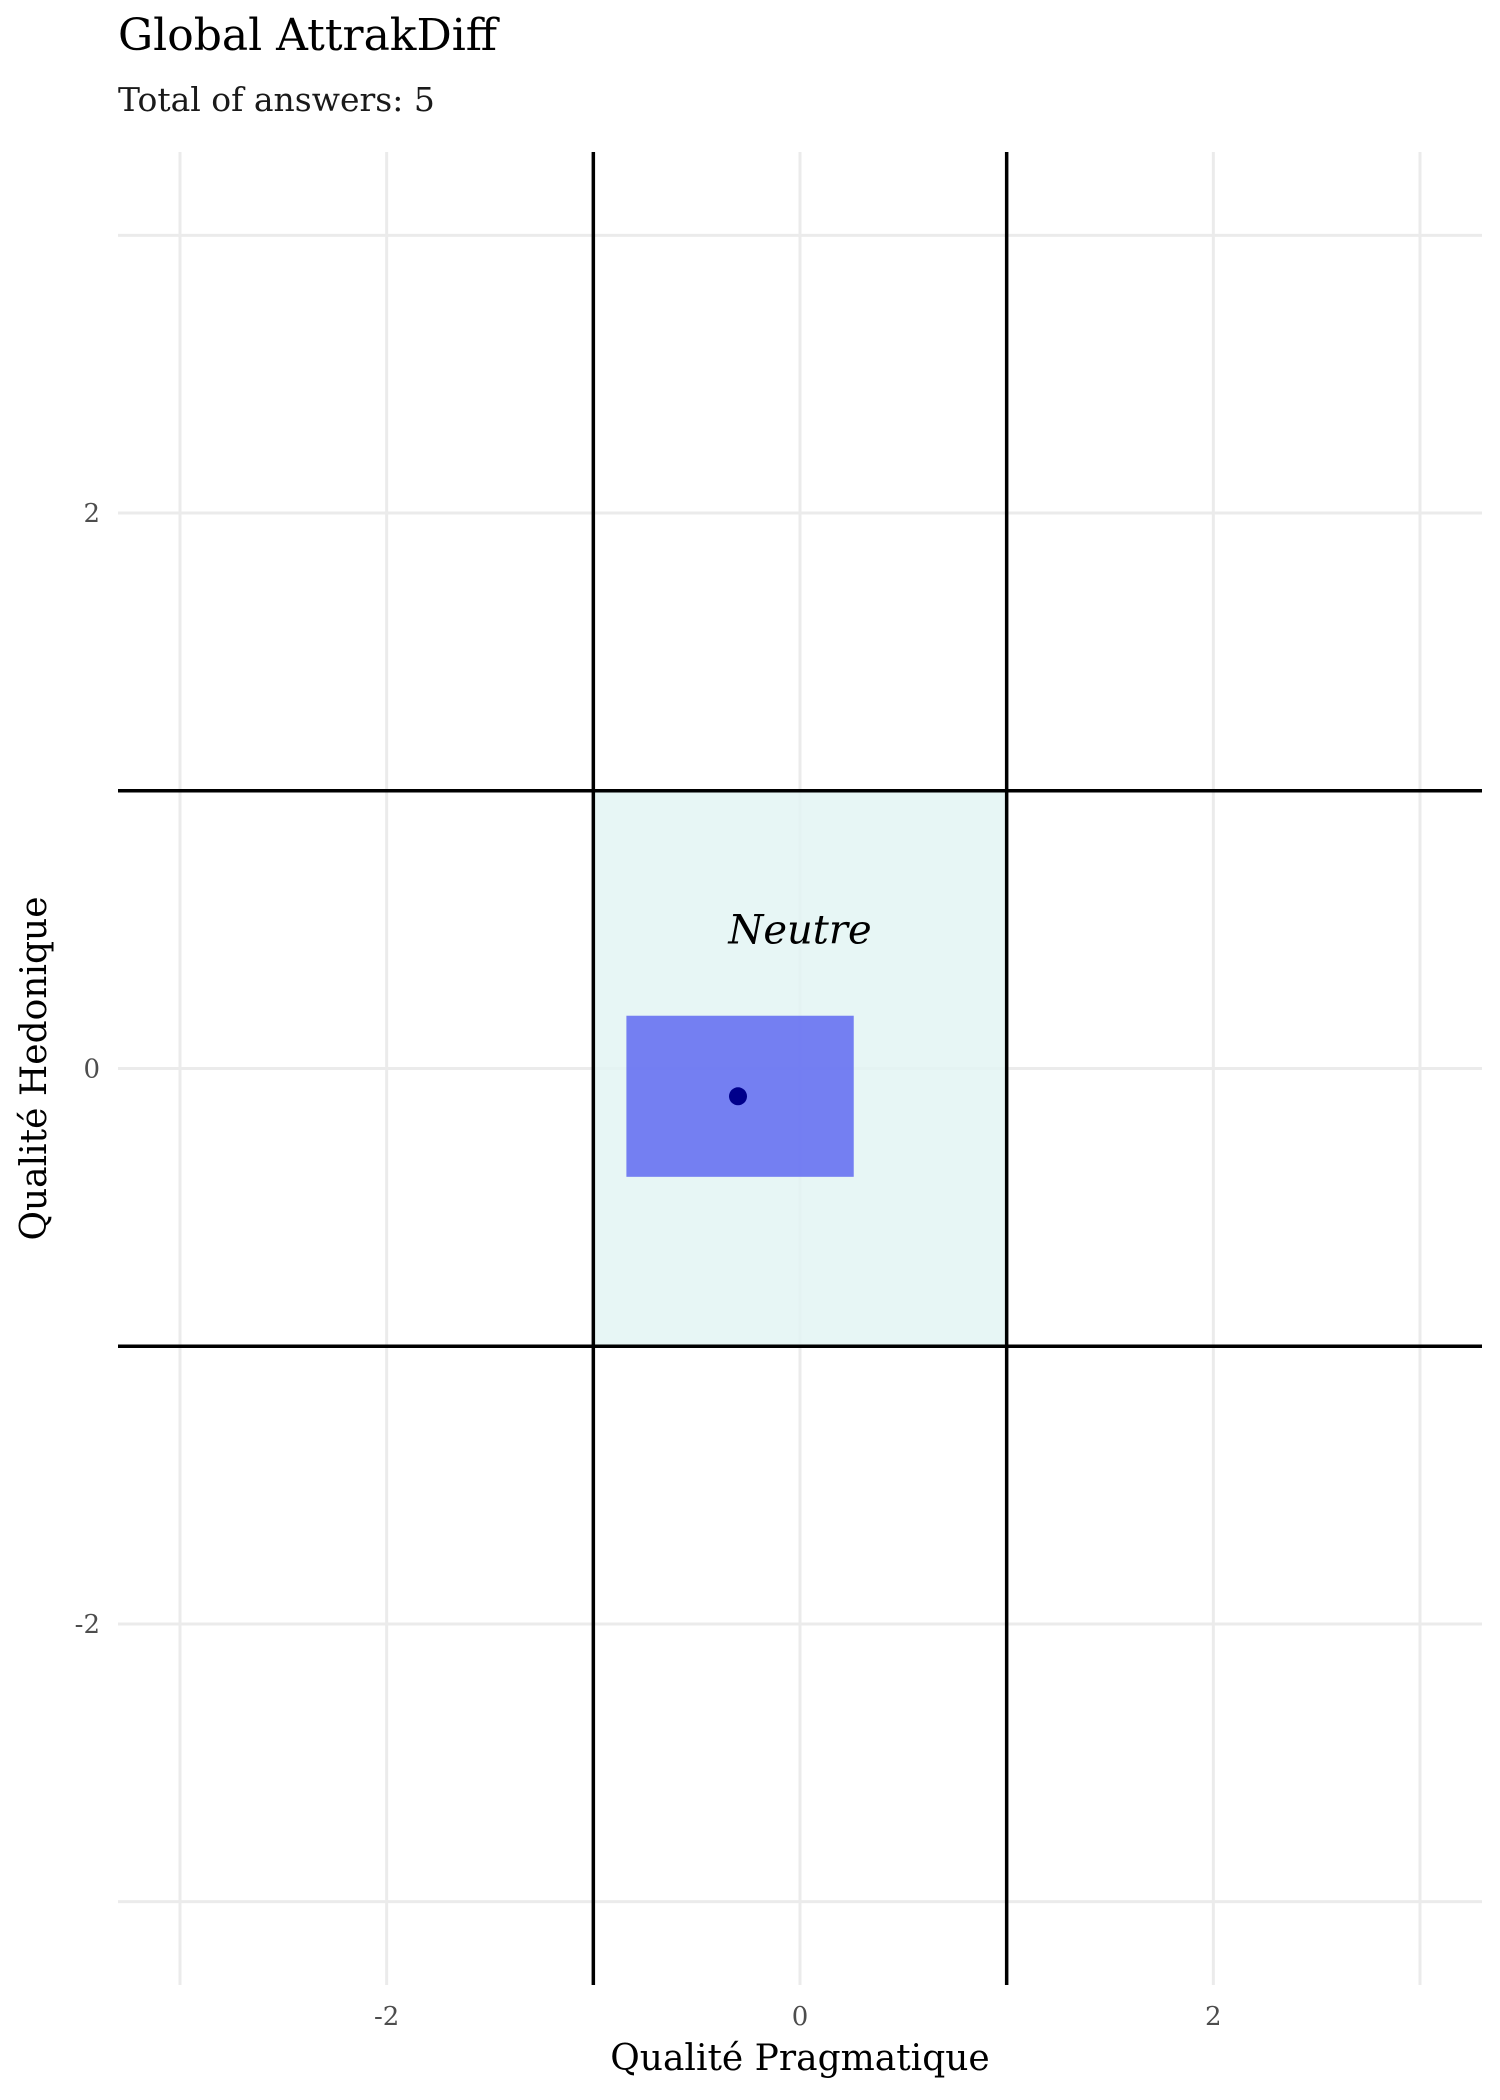 The width and height of the screenshot is (1500, 2100). I want to click on zone-label-neutre: Neutre, so click(799, 931).